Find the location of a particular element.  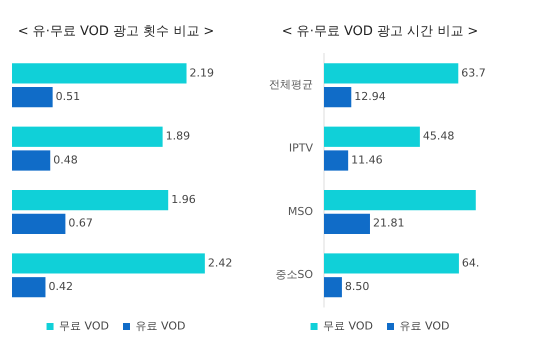

data-label: 63.7 is located at coordinates (473, 73).